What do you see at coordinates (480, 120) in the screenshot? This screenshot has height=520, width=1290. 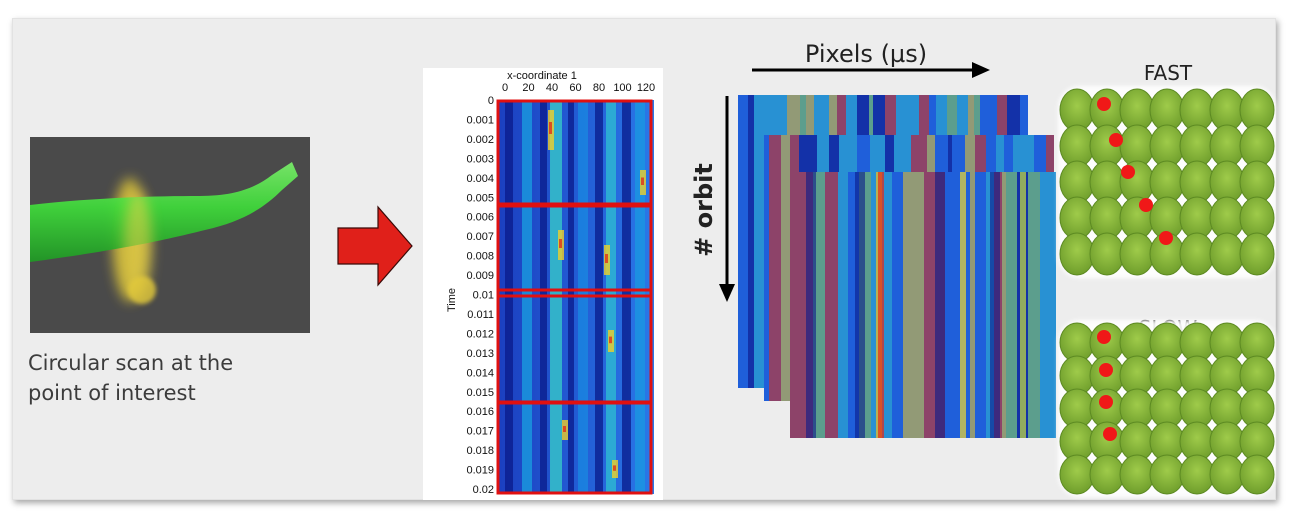 I see `kymograph-y-tick: 0.001` at bounding box center [480, 120].